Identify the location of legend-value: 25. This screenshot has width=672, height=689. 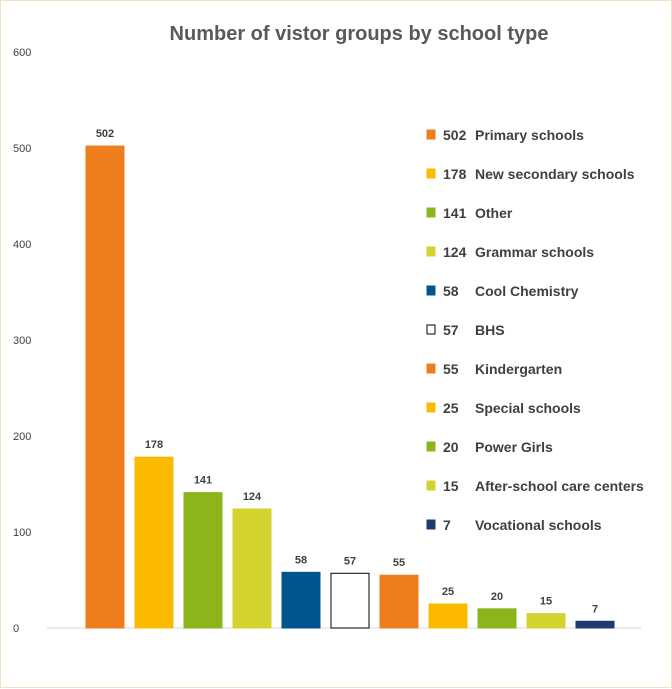
(451, 408).